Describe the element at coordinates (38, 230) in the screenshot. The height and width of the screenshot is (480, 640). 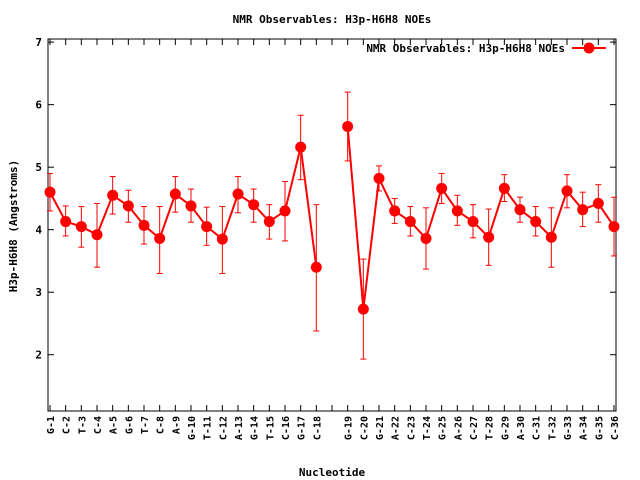
I see `y-tick-label: 4` at that location.